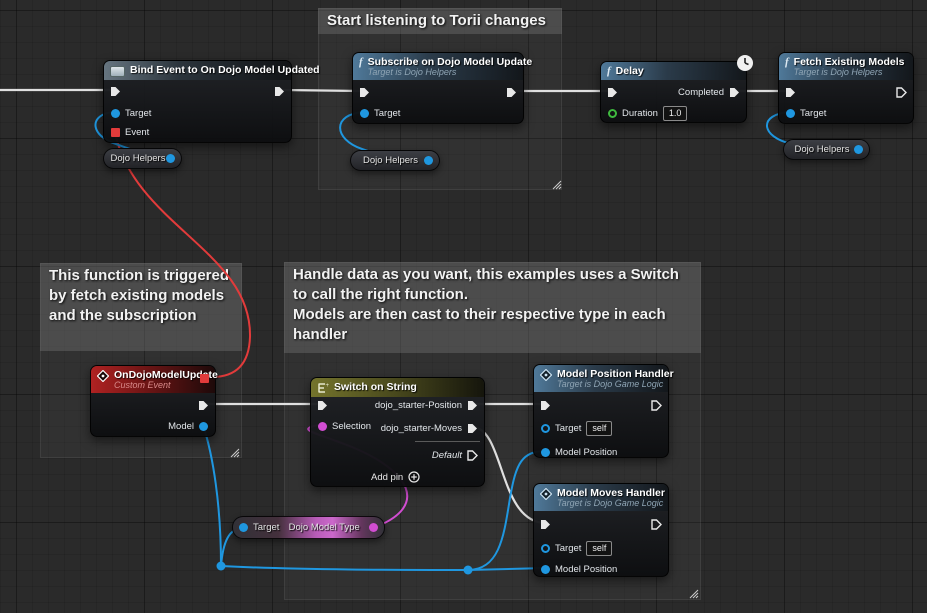 This screenshot has height=613, width=927. What do you see at coordinates (446, 455) in the screenshot?
I see `default-pin-label: Default` at bounding box center [446, 455].